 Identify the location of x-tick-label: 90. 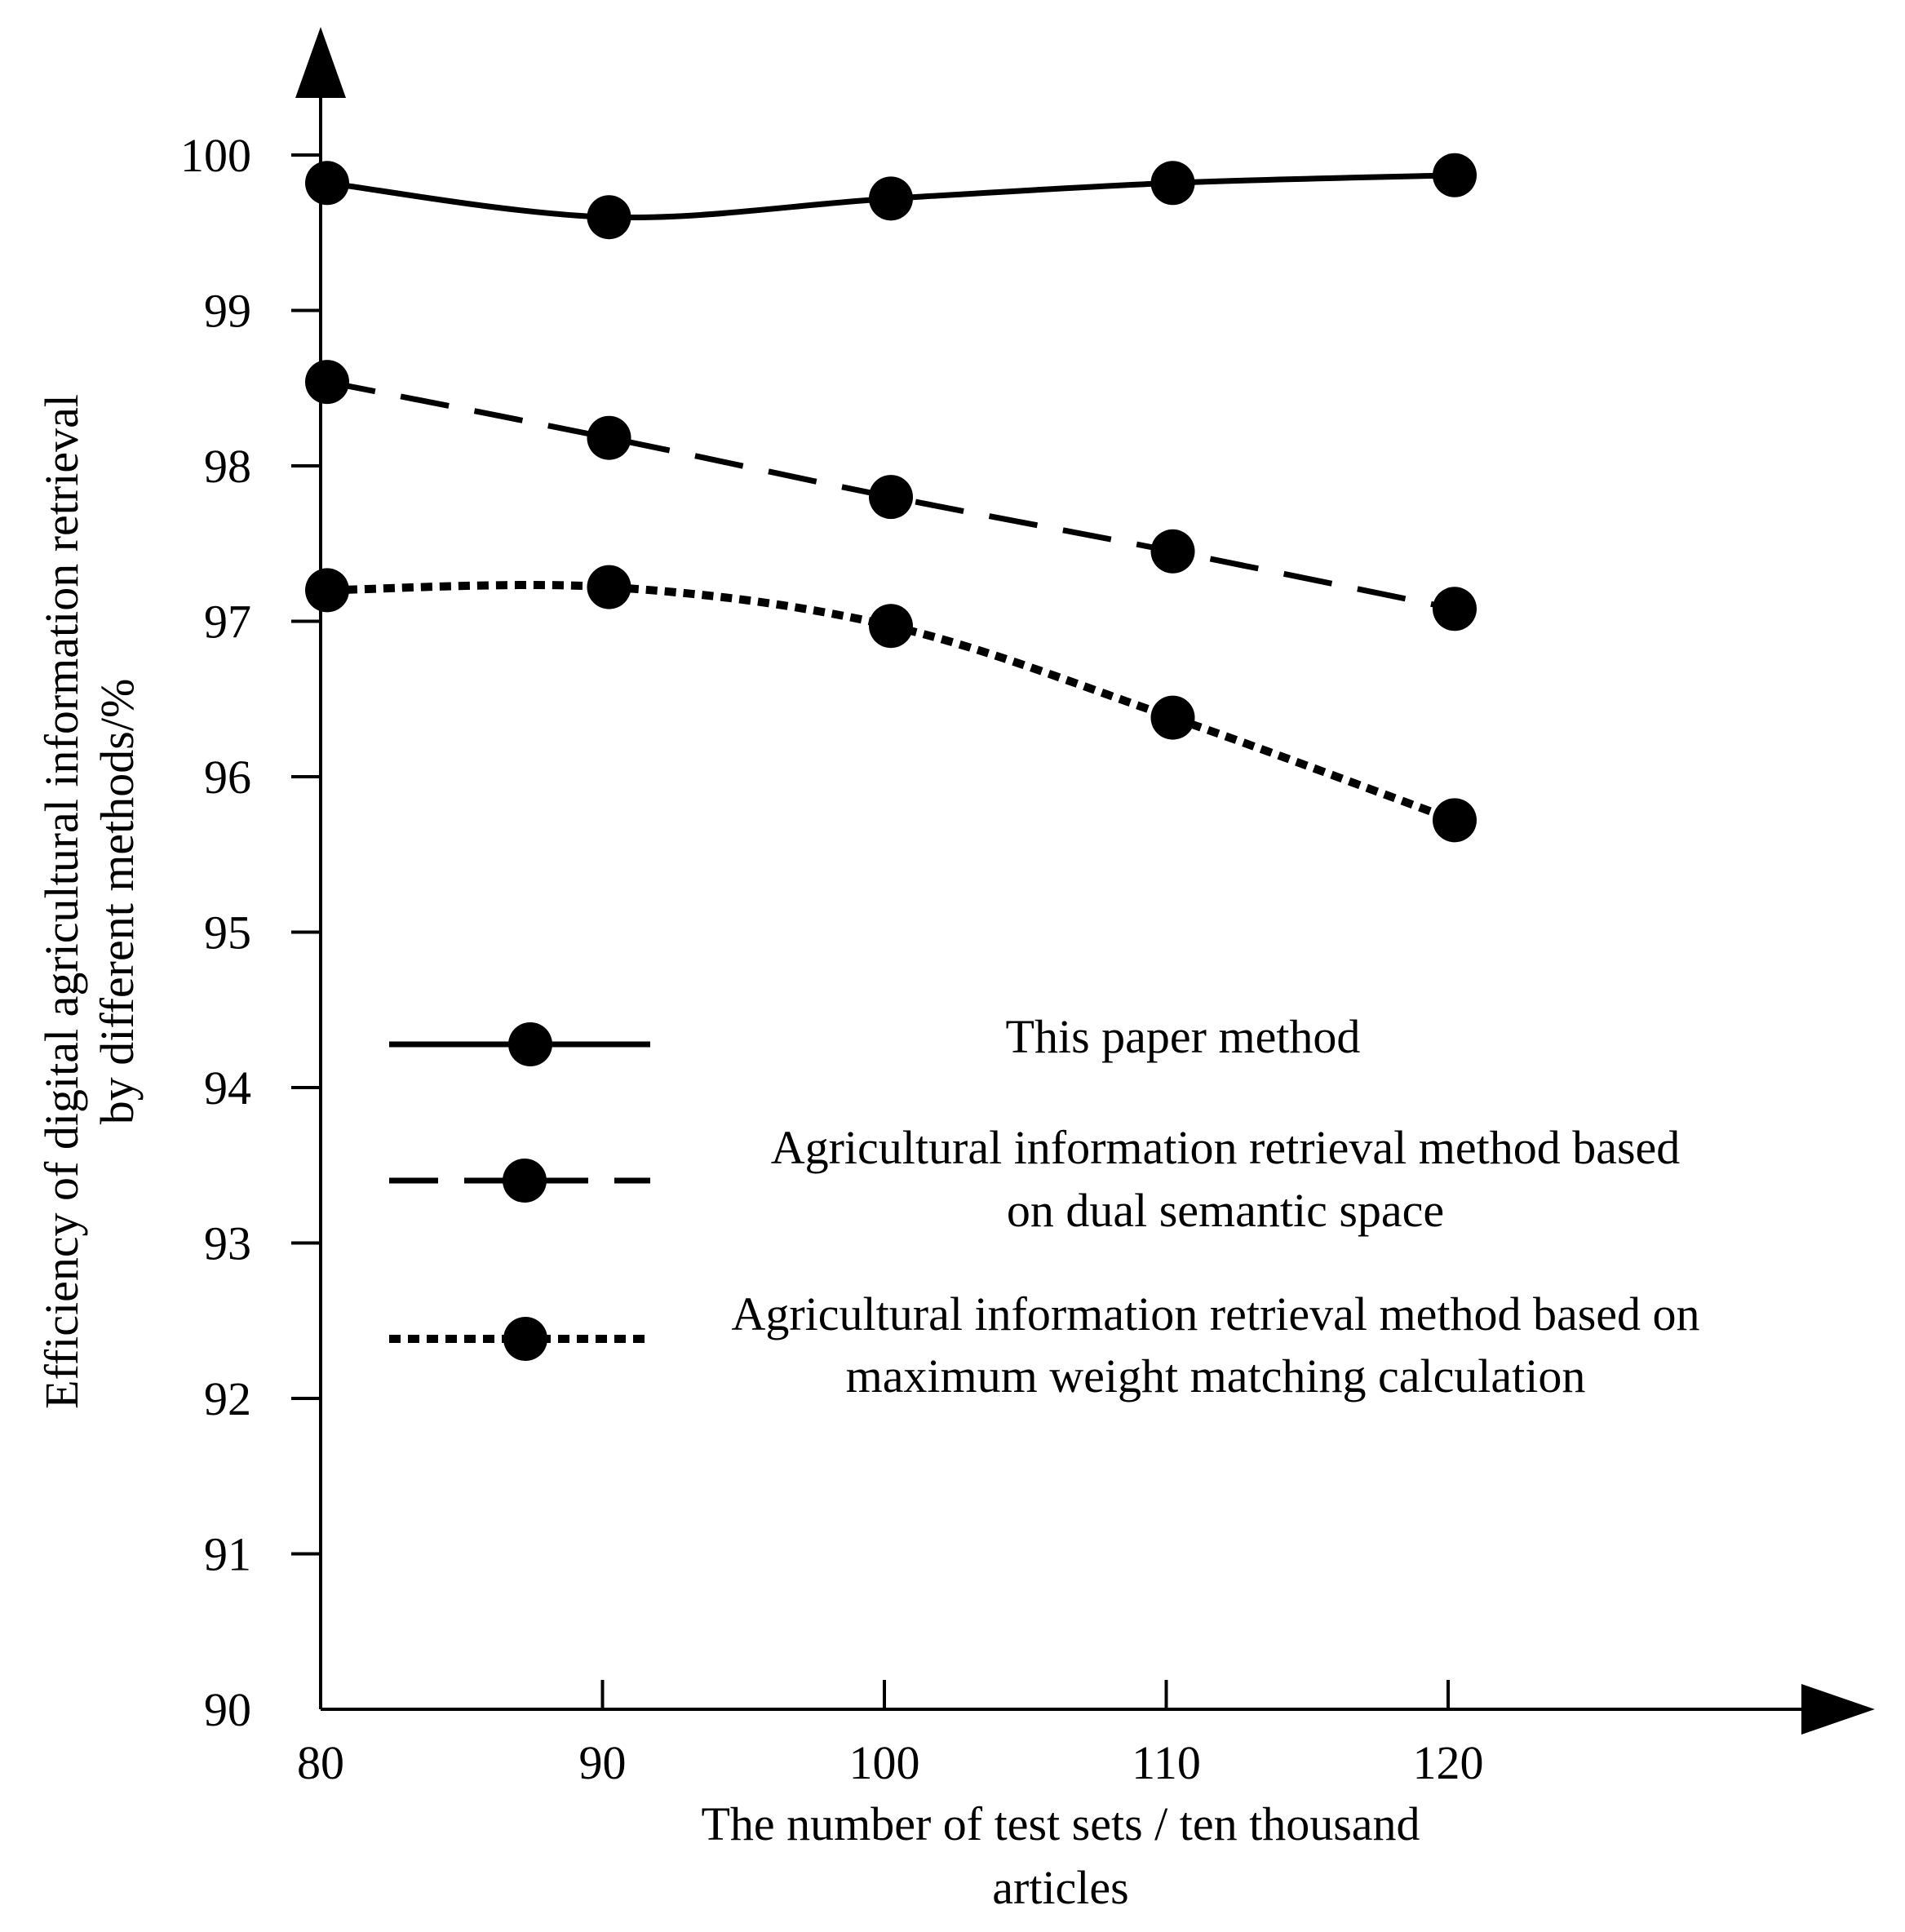
(603, 1763).